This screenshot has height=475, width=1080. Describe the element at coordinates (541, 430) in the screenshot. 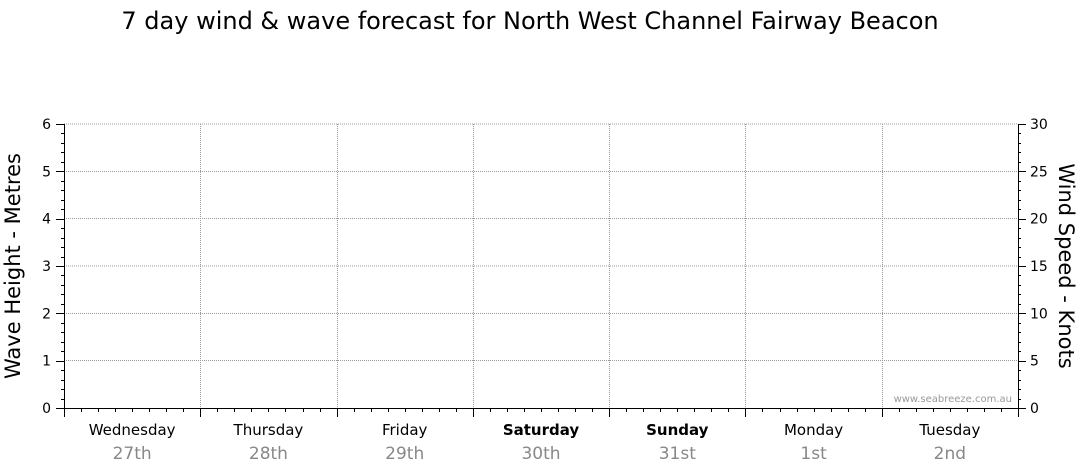

I see `day-name-label: Saturday` at that location.